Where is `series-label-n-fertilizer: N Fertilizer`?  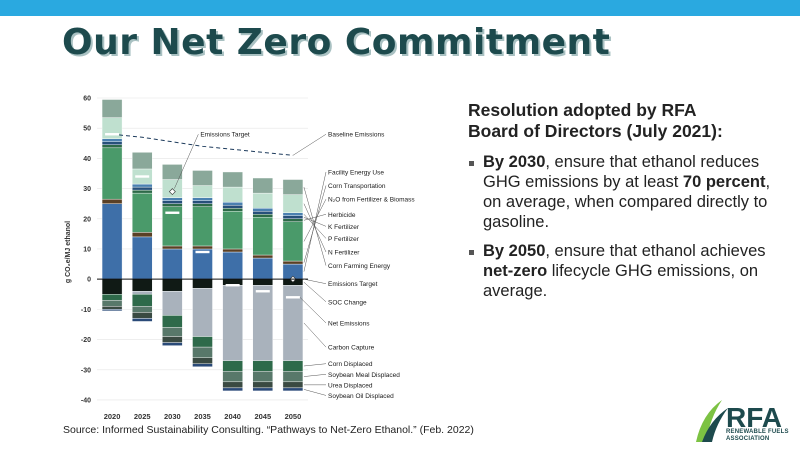
series-label-n-fertilizer: N Fertilizer is located at coordinates (344, 253).